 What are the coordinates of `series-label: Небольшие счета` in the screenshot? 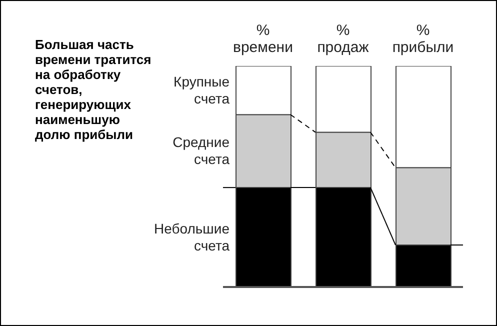 It's located at (192, 237).